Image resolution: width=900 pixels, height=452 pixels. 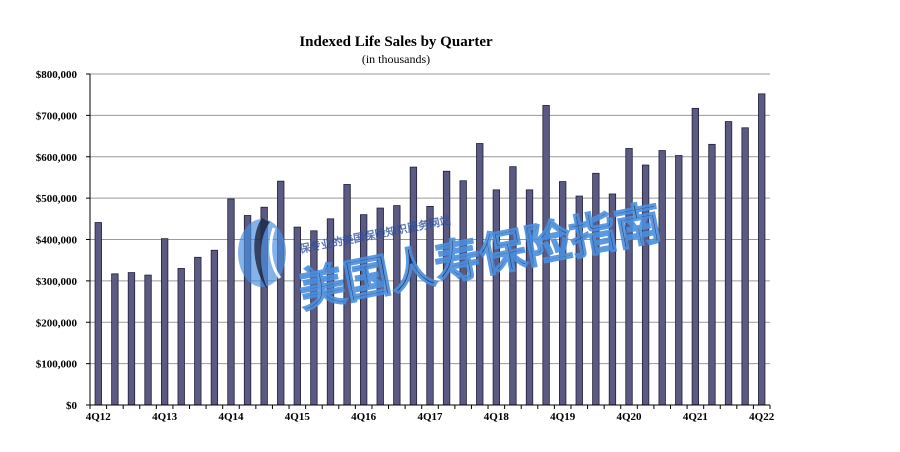 I want to click on x-tick-label: 4Q19, so click(x=563, y=417).